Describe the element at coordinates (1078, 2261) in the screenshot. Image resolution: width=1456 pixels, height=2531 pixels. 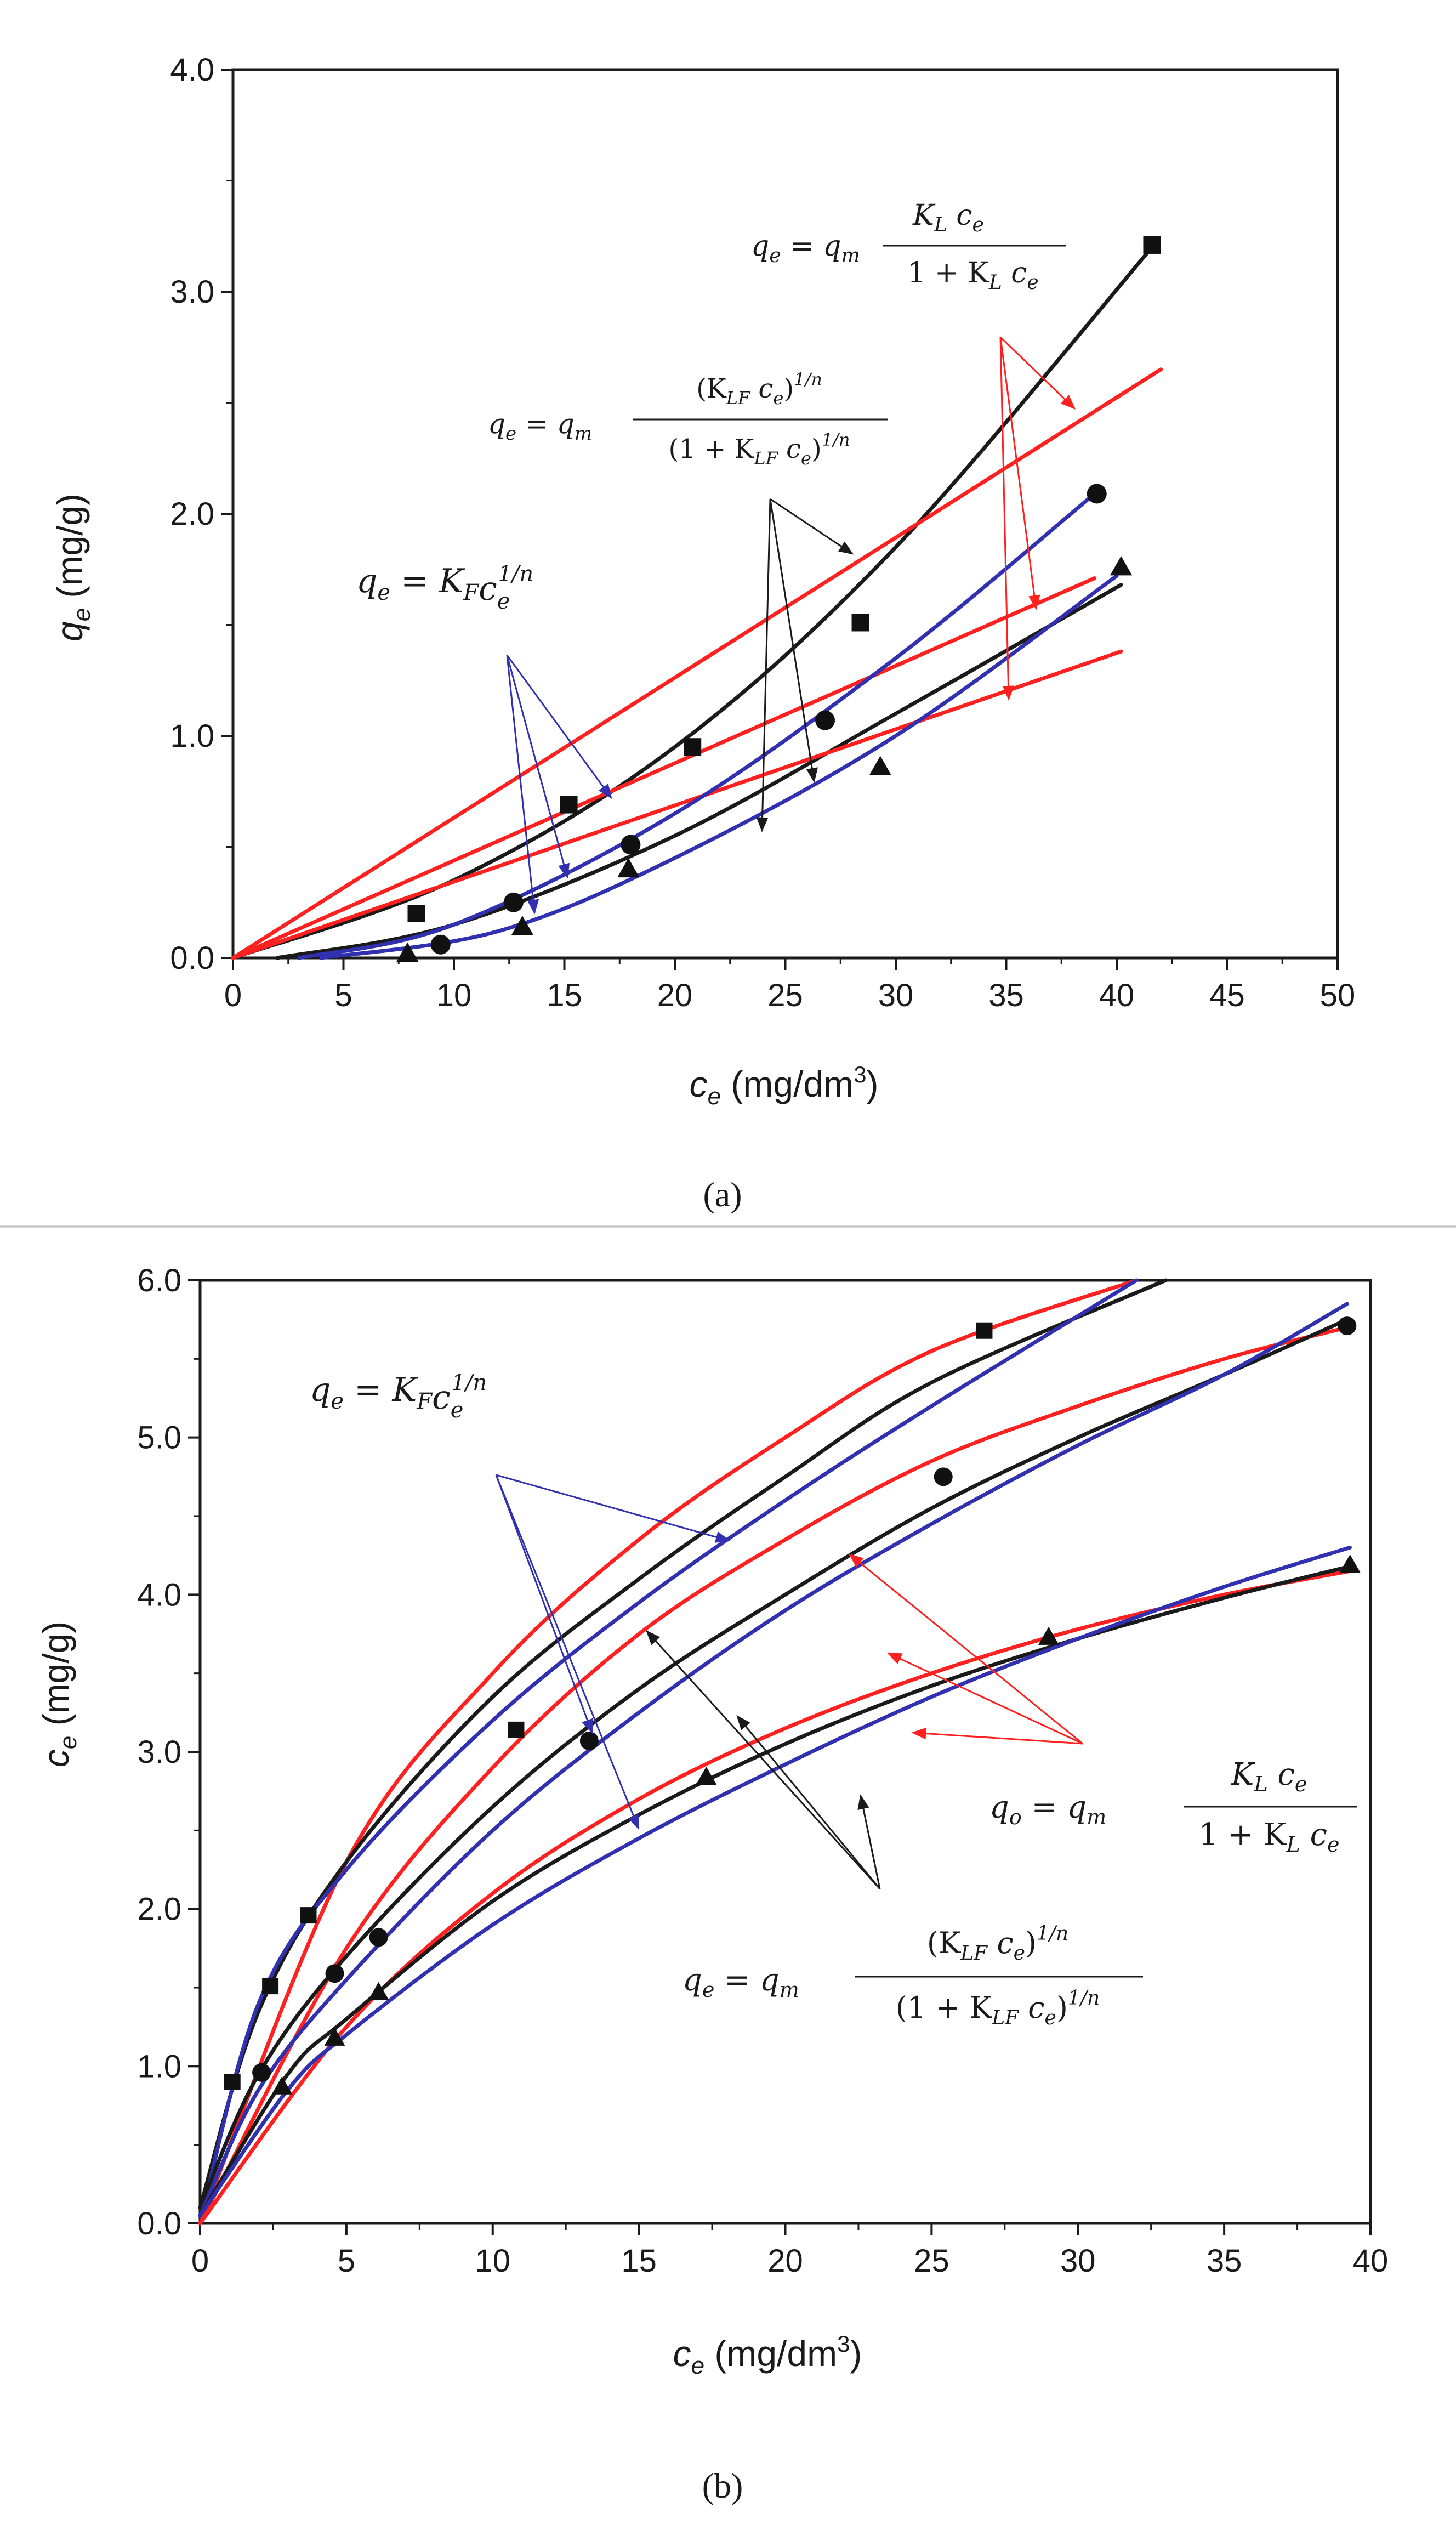
I see `x-tick-label: 30` at that location.